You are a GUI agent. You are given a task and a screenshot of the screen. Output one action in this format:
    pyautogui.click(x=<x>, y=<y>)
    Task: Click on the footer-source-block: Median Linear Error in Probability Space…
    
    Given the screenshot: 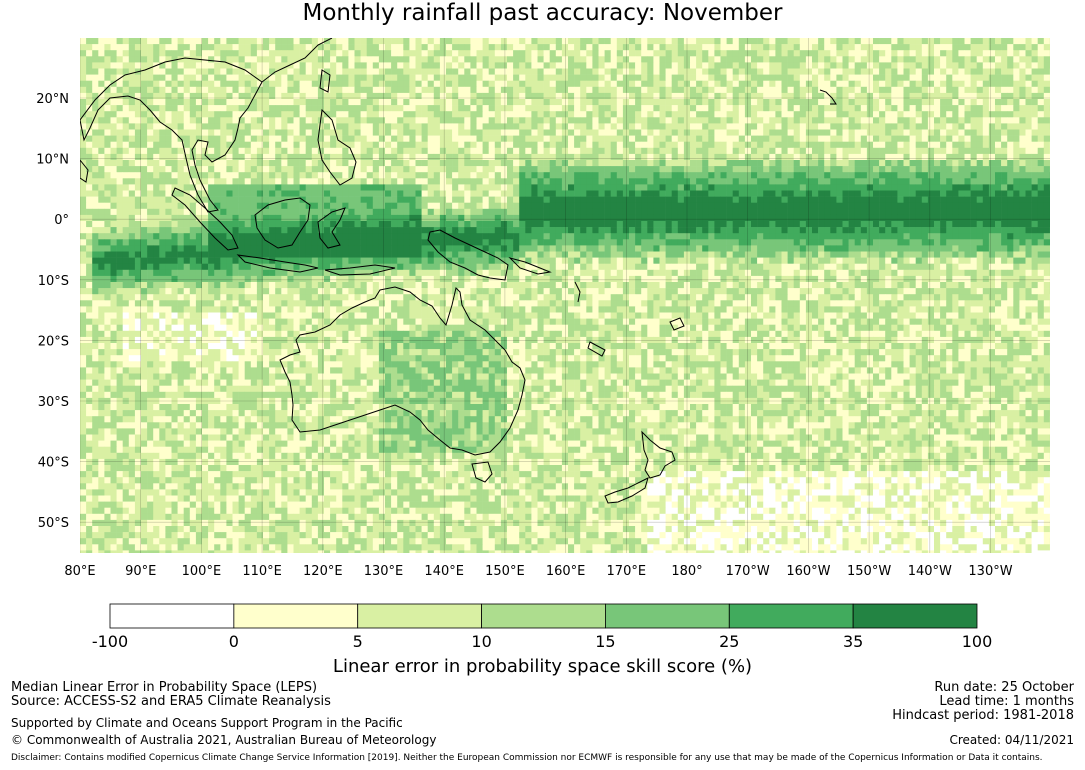 What is the action you would take?
    pyautogui.click(x=171, y=695)
    